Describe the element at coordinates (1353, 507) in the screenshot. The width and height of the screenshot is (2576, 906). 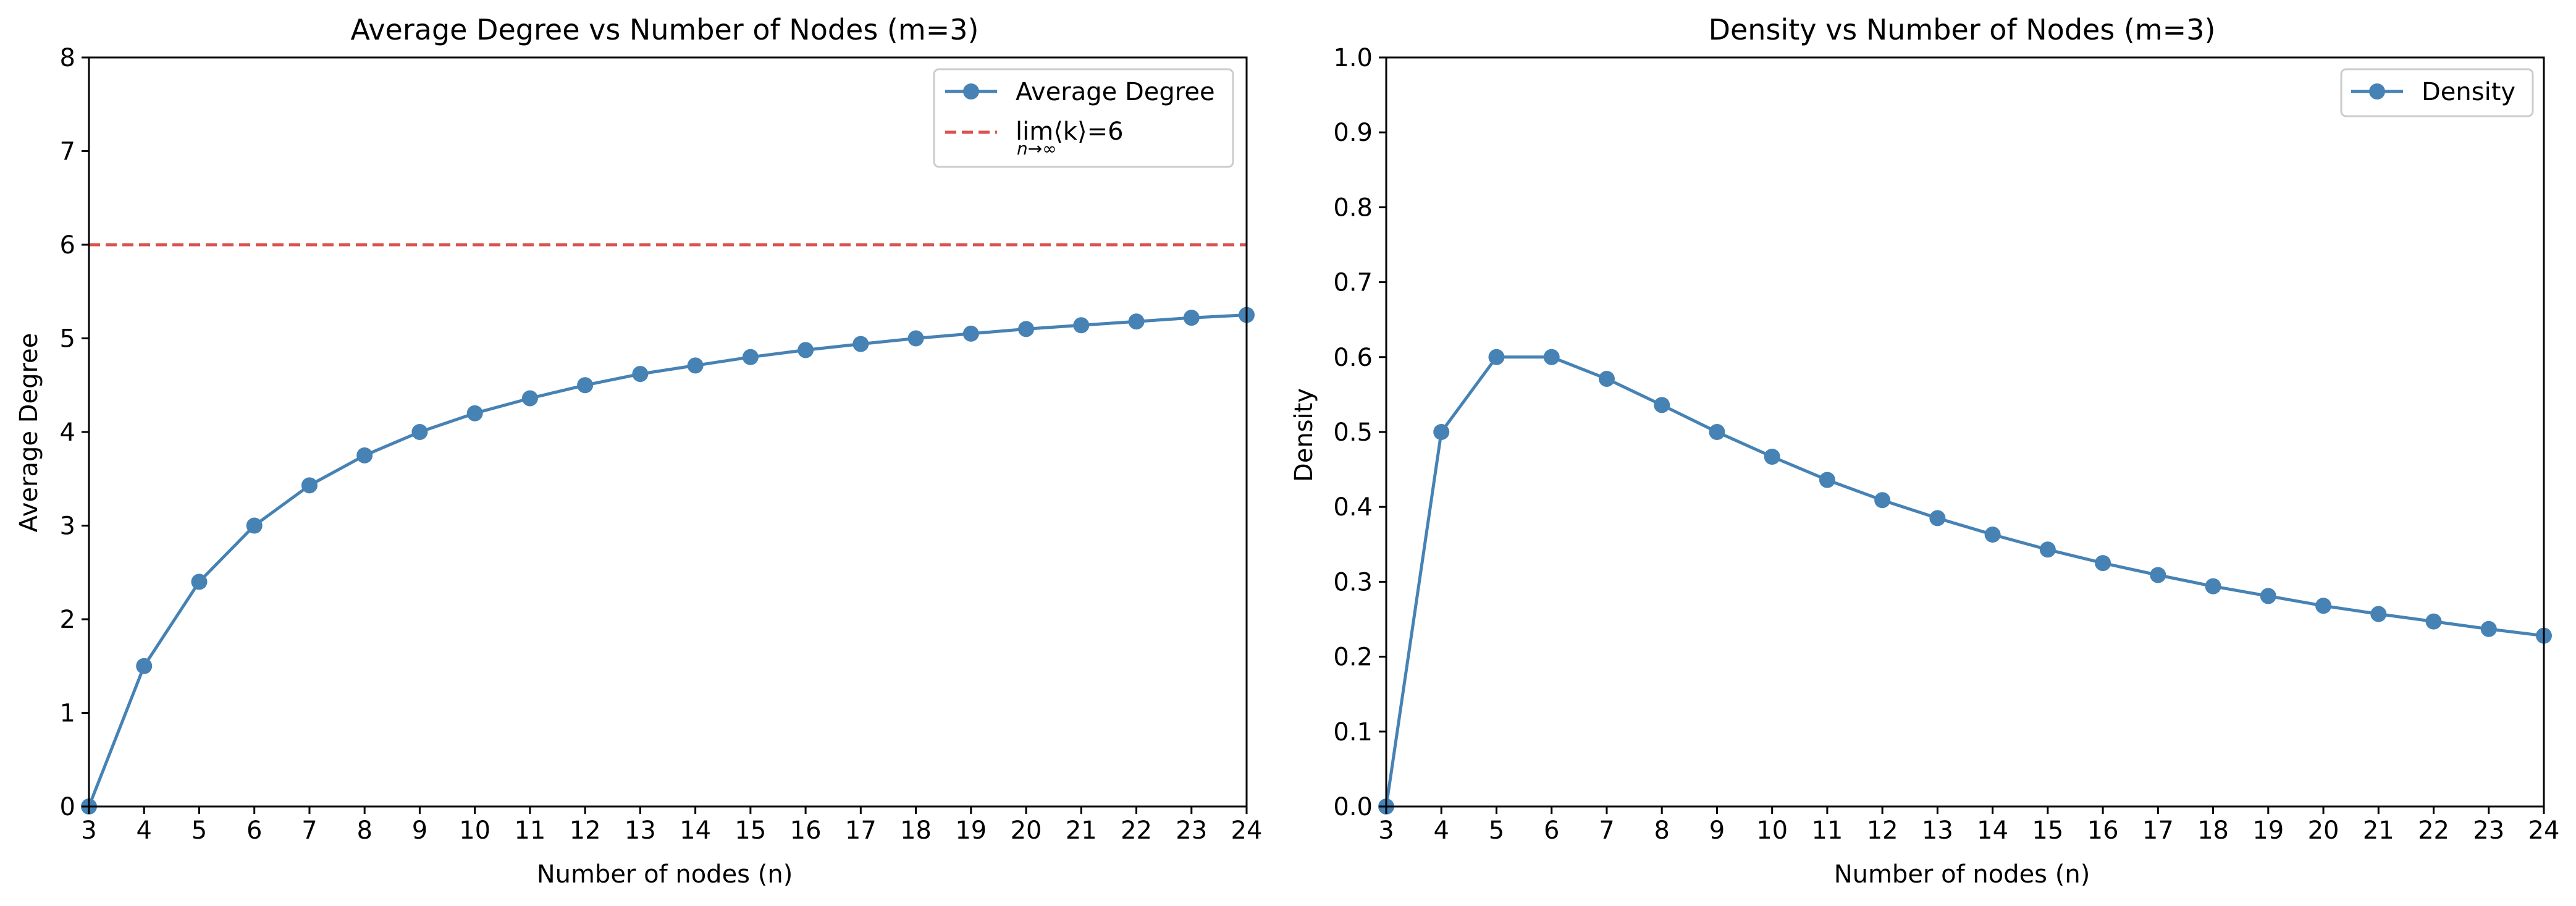
I see `y-tick-label: 0.4` at that location.